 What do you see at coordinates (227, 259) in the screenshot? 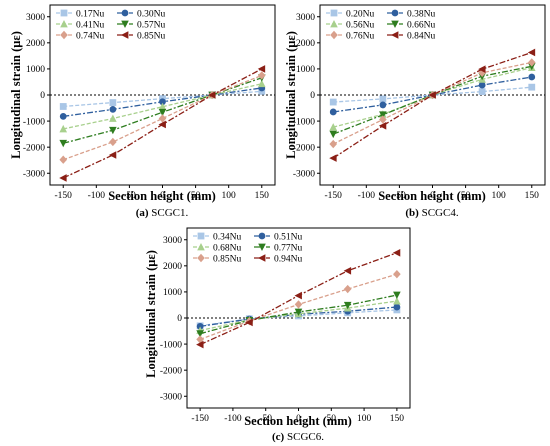
I see `panel-c-legend-label-4: 0.85Nu` at bounding box center [227, 259].